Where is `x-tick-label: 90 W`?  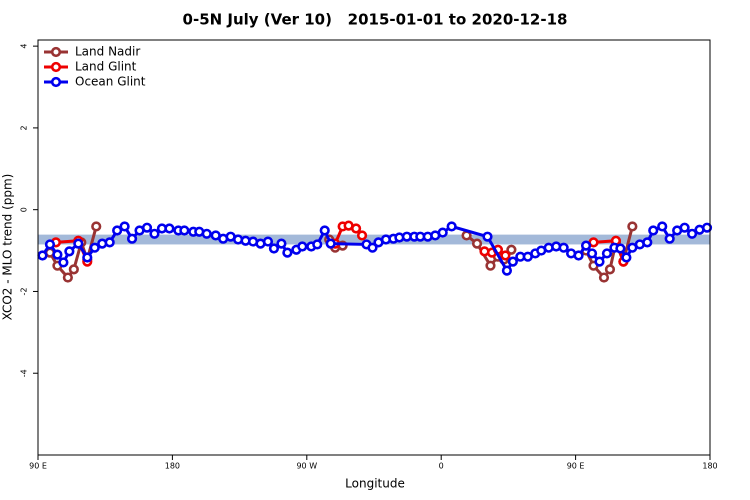
x-tick-label: 90 W is located at coordinates (306, 466).